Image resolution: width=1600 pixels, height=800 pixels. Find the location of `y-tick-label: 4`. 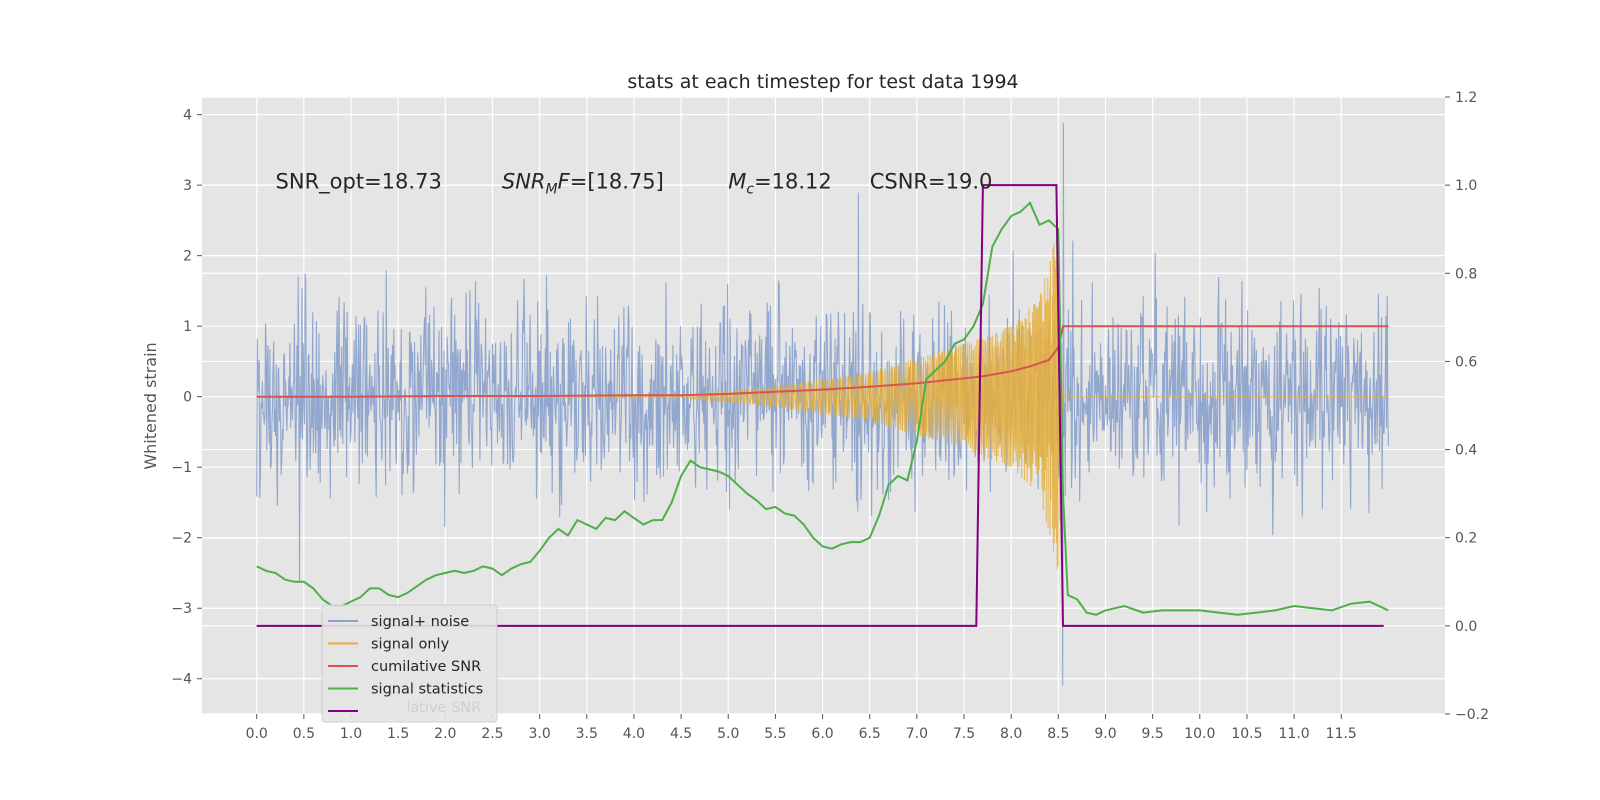

y-tick-label: 4 is located at coordinates (187, 116).